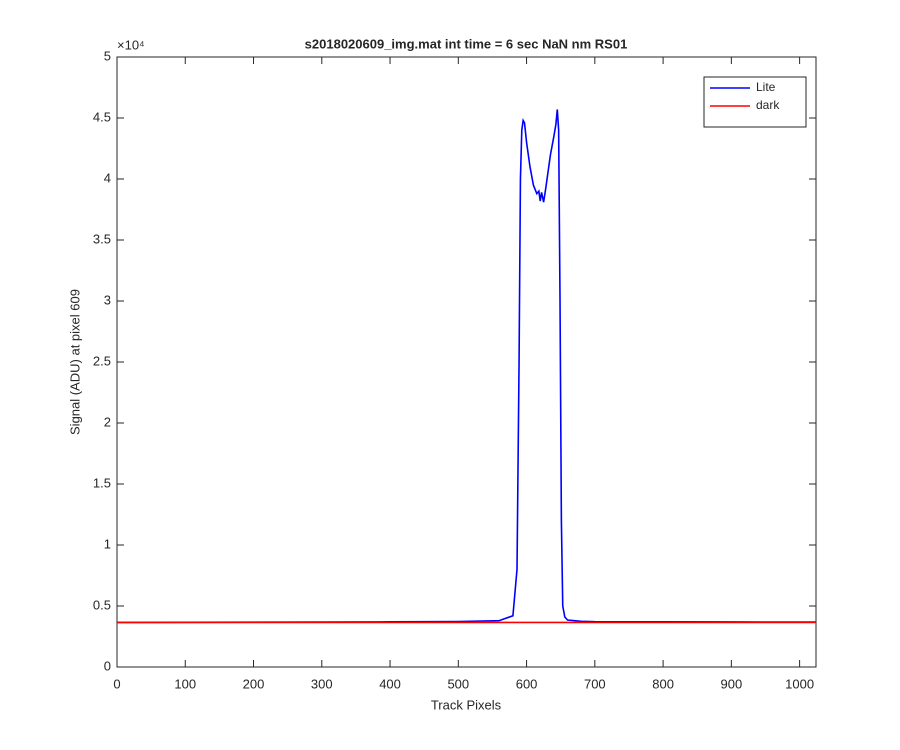 The width and height of the screenshot is (900, 750). I want to click on x-tick-label: 700, so click(595, 683).